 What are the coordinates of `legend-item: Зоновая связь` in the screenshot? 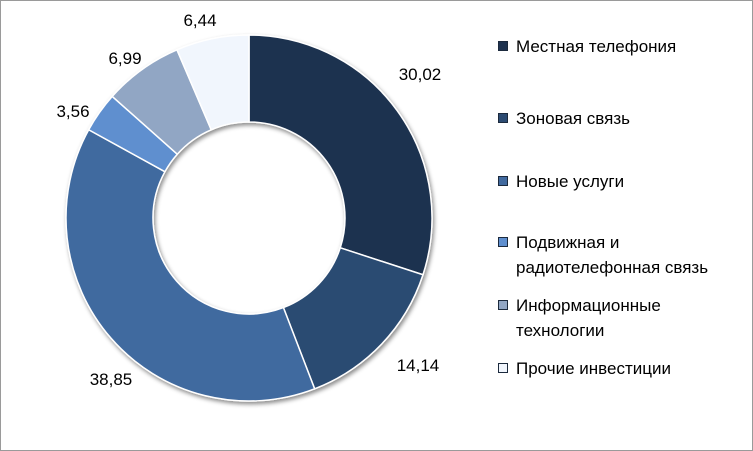 It's located at (618, 119).